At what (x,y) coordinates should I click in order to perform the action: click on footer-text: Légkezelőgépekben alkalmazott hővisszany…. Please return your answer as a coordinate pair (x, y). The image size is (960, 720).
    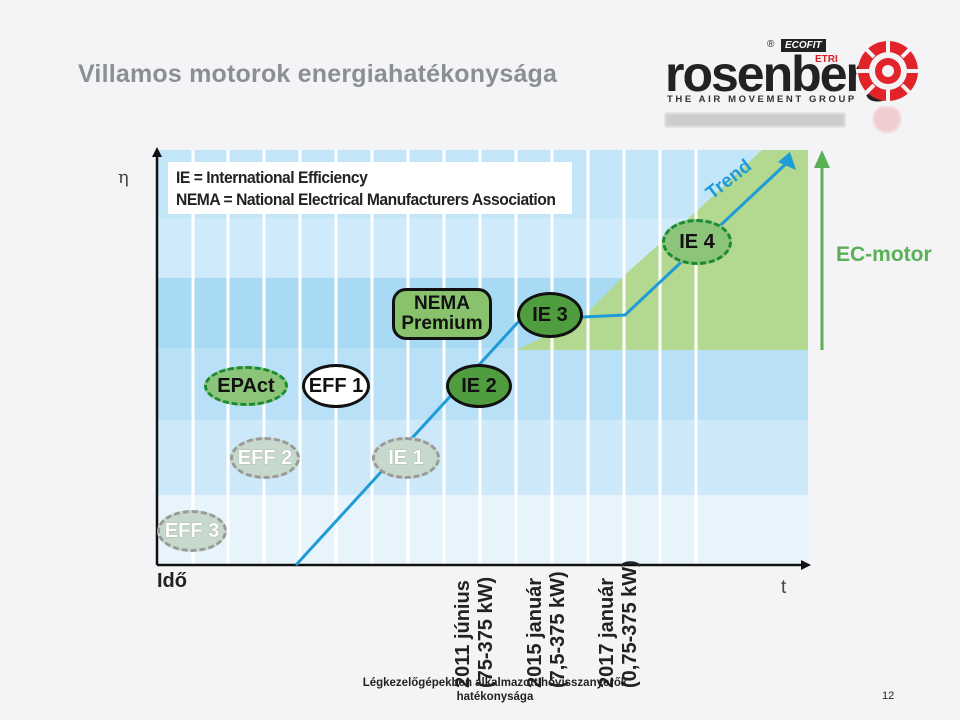
    Looking at the image, I should click on (495, 690).